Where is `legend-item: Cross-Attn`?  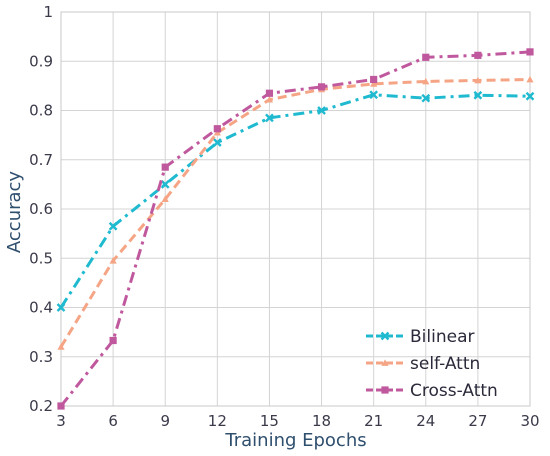 legend-item: Cross-Attn is located at coordinates (432, 391).